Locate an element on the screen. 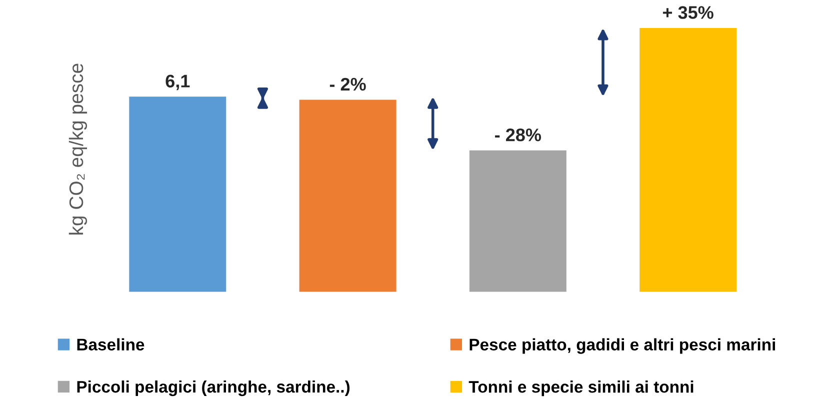 The image size is (834, 407). text: + 35% is located at coordinates (688, 12).